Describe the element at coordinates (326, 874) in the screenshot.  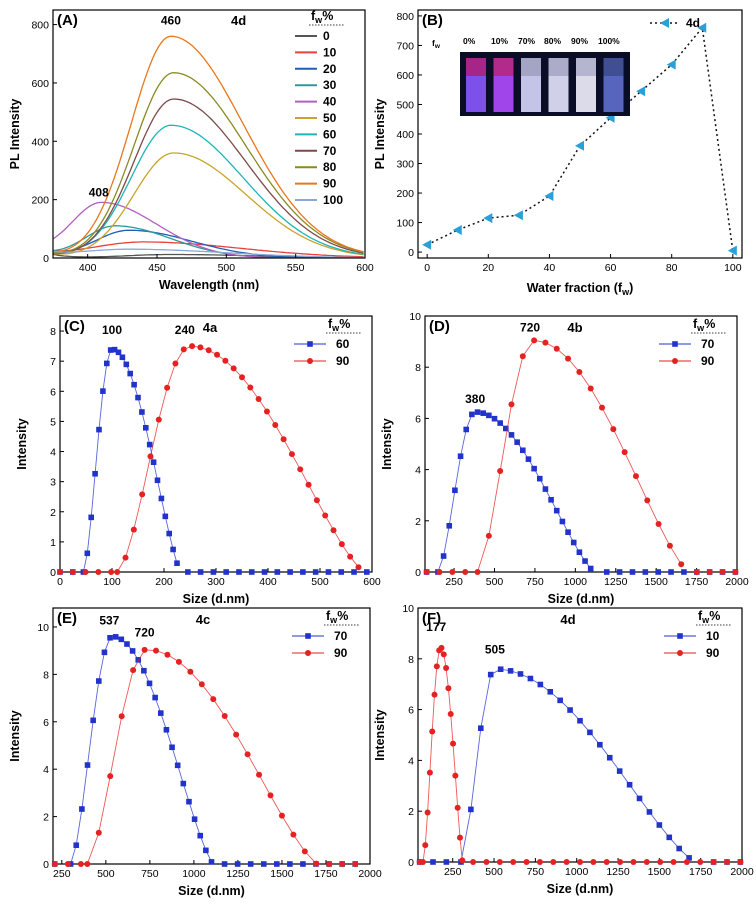
I see `x-tick-label: 1750` at that location.